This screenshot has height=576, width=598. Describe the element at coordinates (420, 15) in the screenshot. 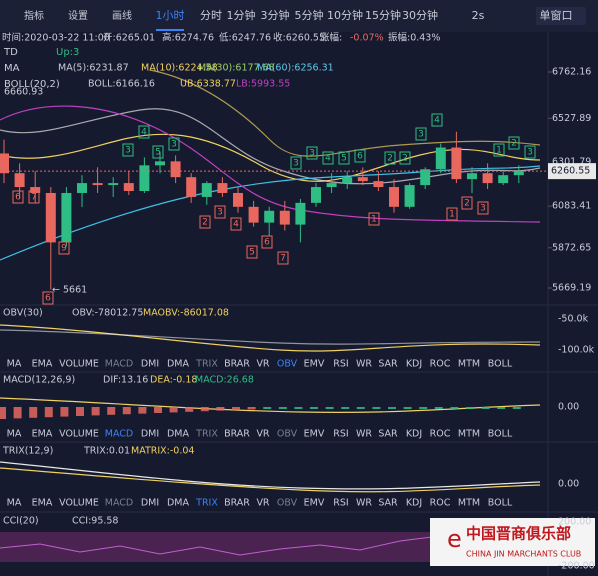

I see `interval: 30分钟` at that location.